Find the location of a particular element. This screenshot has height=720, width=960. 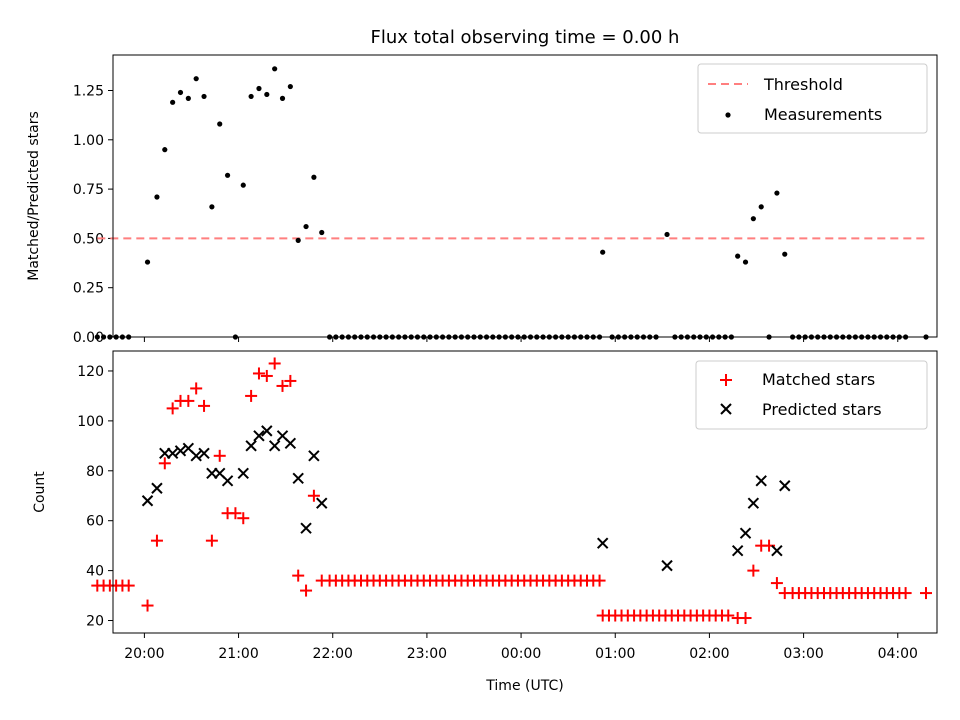

ratio-ytick-label: 0.50 is located at coordinates (88, 239).